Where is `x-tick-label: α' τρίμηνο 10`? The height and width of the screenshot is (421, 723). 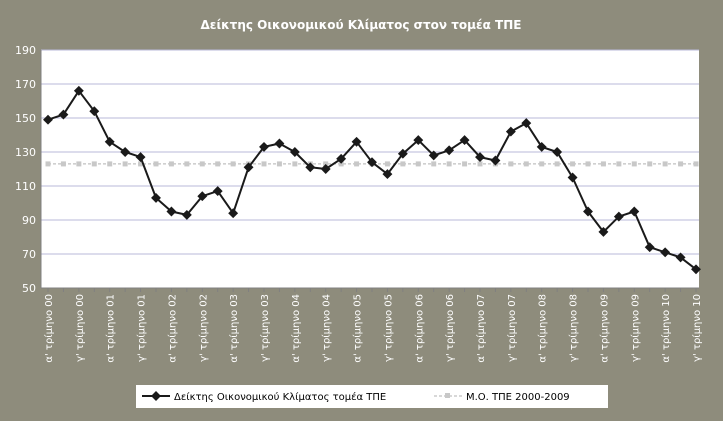
x-tick-label: α' τρίμηνο 10 is located at coordinates (666, 328).